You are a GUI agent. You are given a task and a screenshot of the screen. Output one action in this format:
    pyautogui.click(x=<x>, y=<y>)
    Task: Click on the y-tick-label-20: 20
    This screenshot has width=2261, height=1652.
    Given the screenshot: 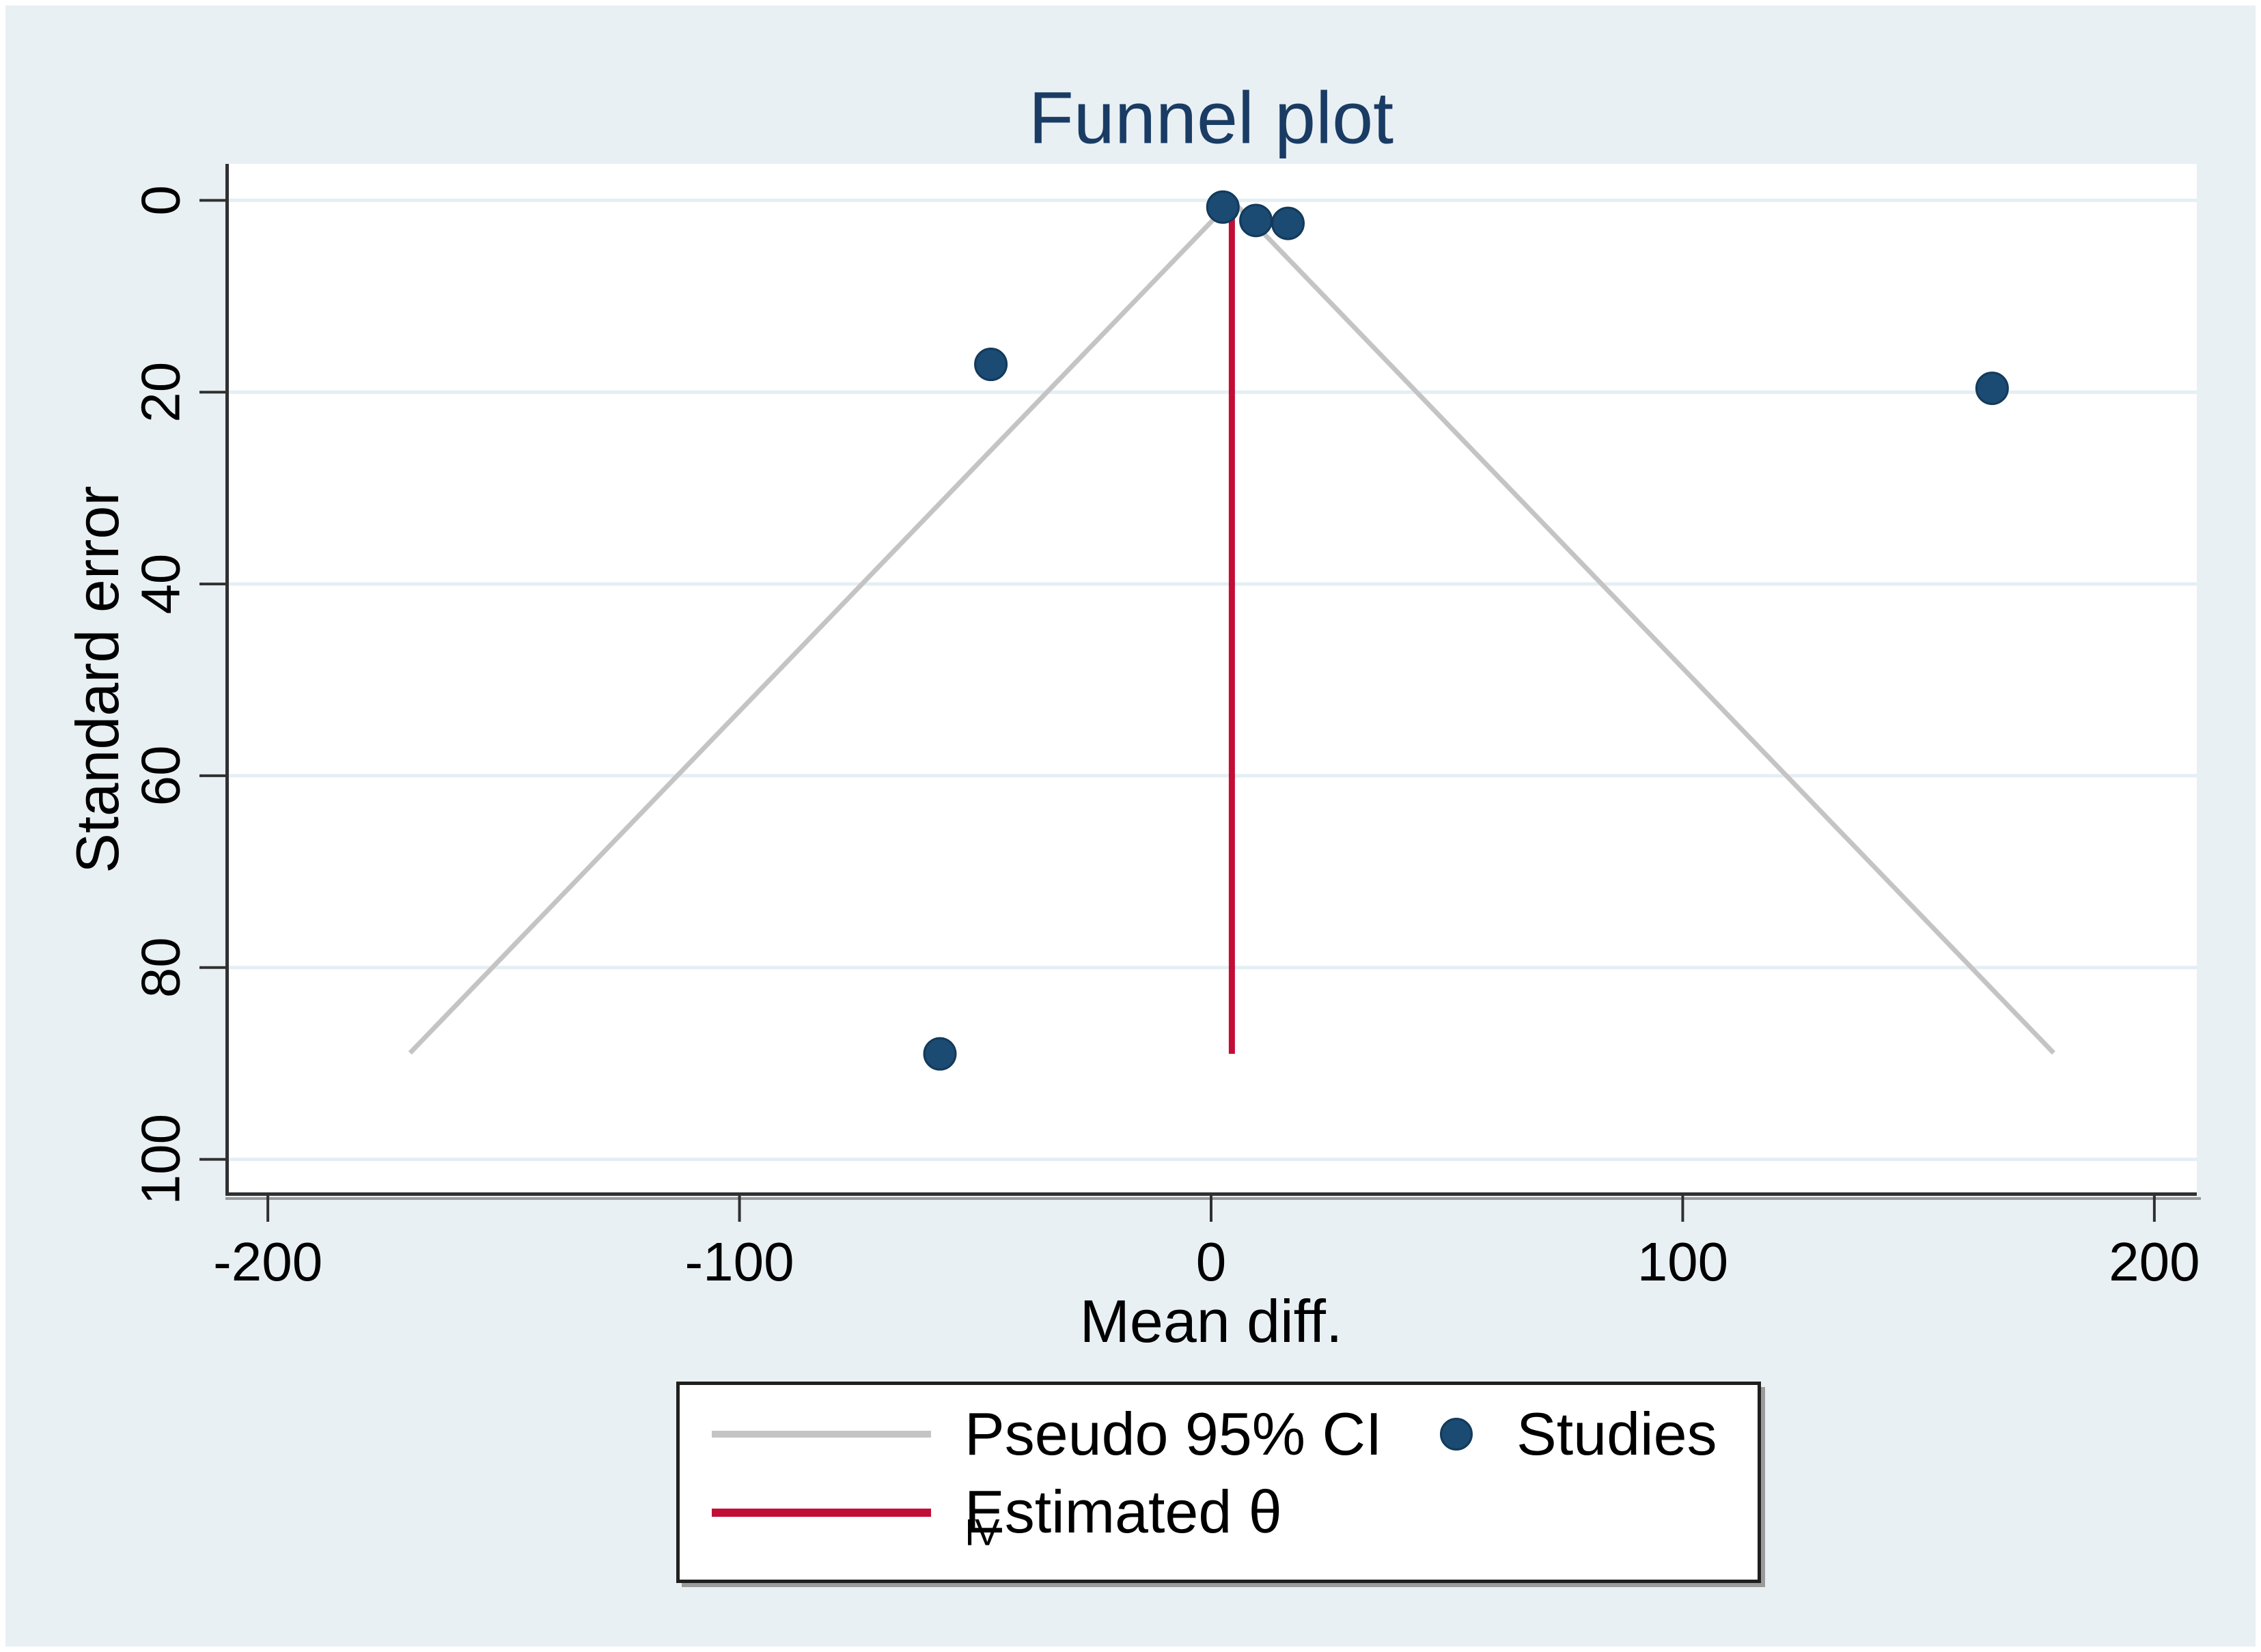 What is the action you would take?
    pyautogui.click(x=160, y=392)
    